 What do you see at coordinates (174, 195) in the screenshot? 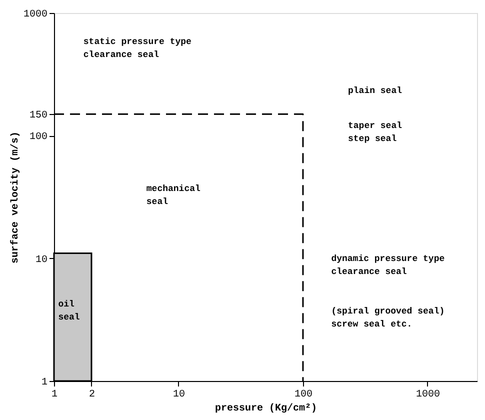
I see `annotation: mechanical seal` at bounding box center [174, 195].